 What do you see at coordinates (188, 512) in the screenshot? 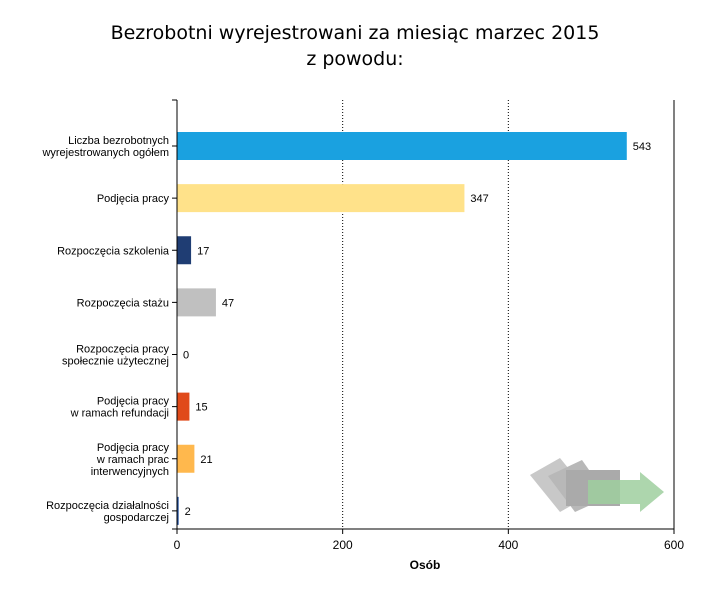
I see `value-label-7: 2` at bounding box center [188, 512].